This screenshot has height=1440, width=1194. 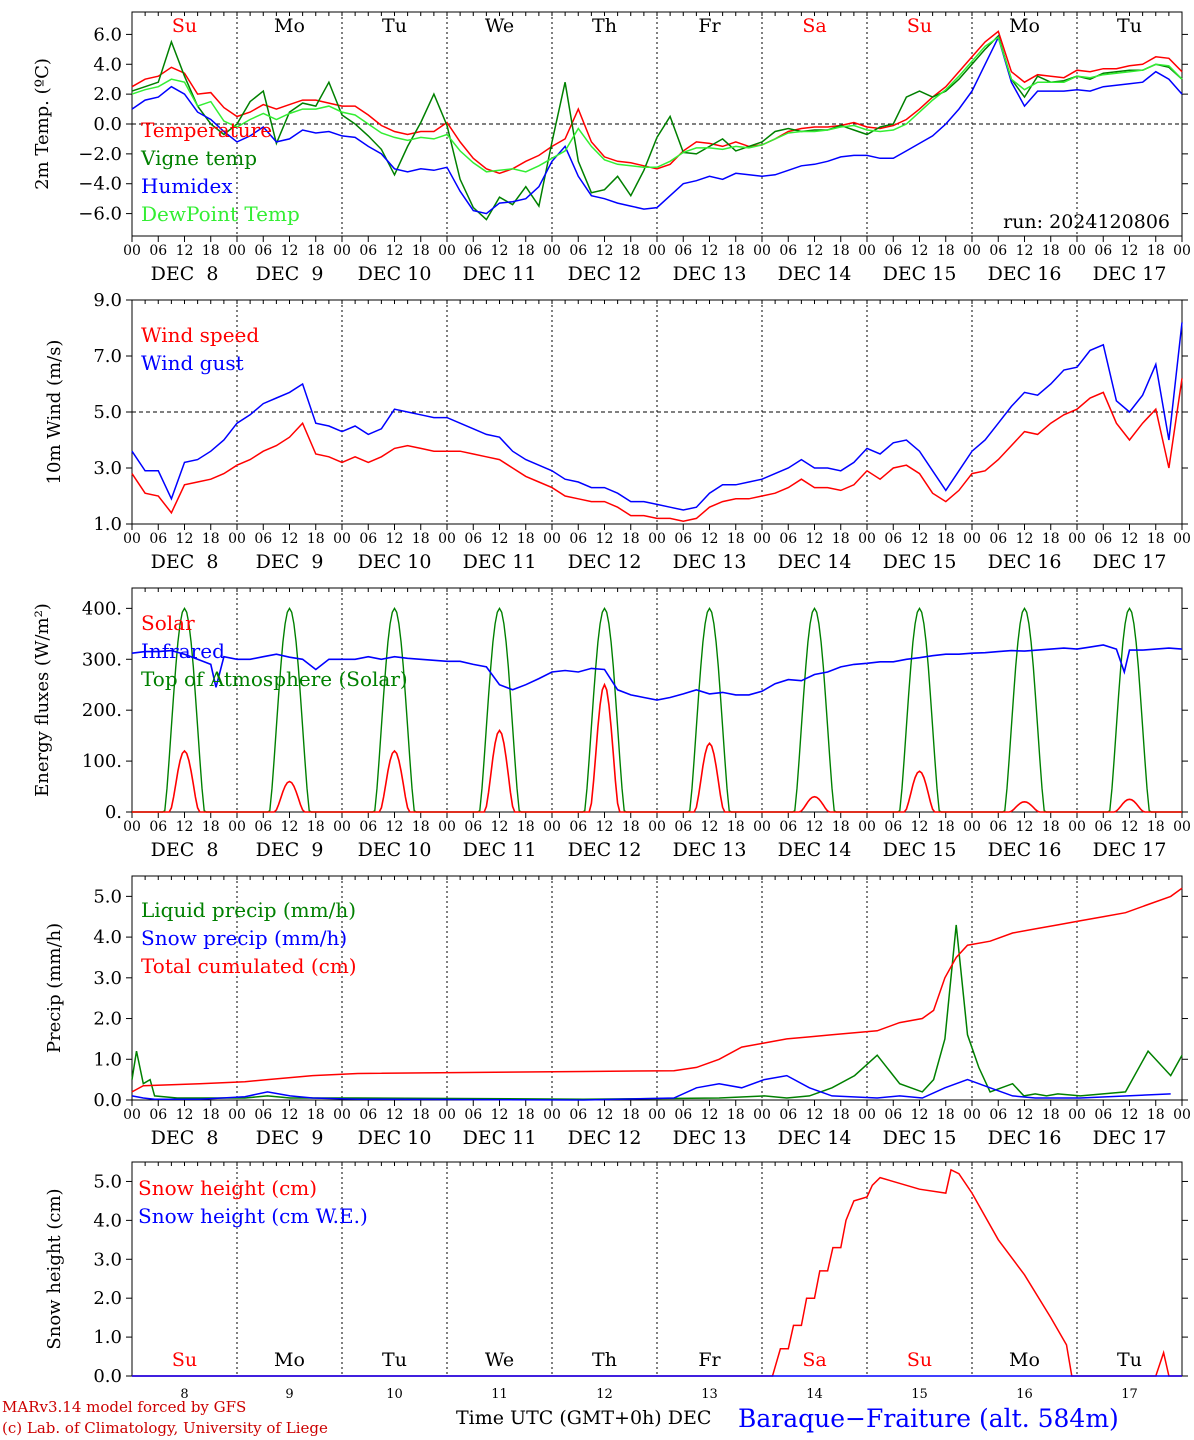 What do you see at coordinates (290, 850) in the screenshot?
I see `date-label: DEC 9` at bounding box center [290, 850].